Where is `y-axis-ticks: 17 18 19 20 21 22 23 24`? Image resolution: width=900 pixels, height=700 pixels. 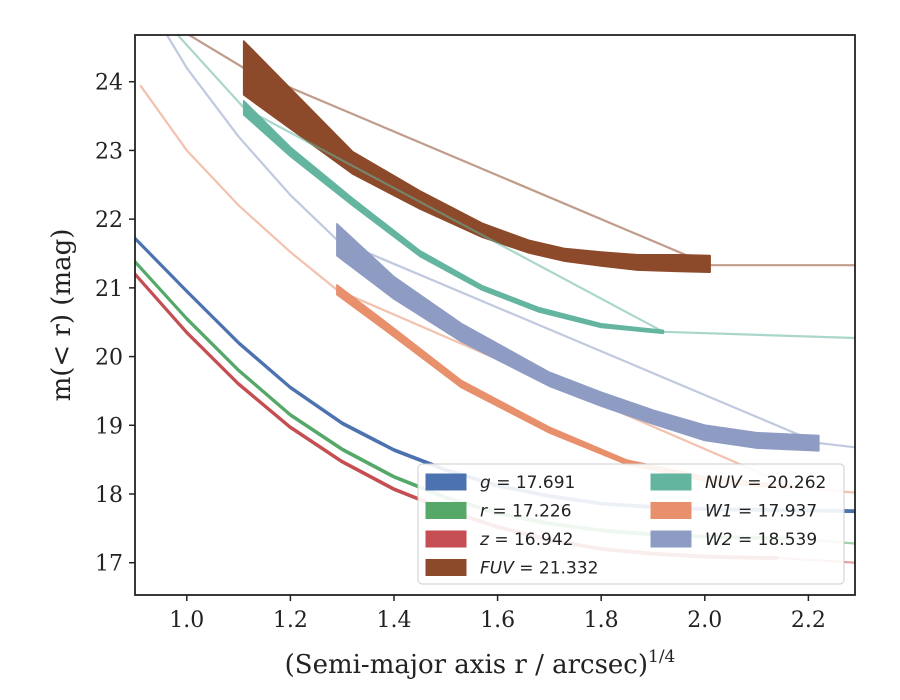 y-axis-ticks: 17 18 19 20 21 22 23 24 is located at coordinates (115, 324).